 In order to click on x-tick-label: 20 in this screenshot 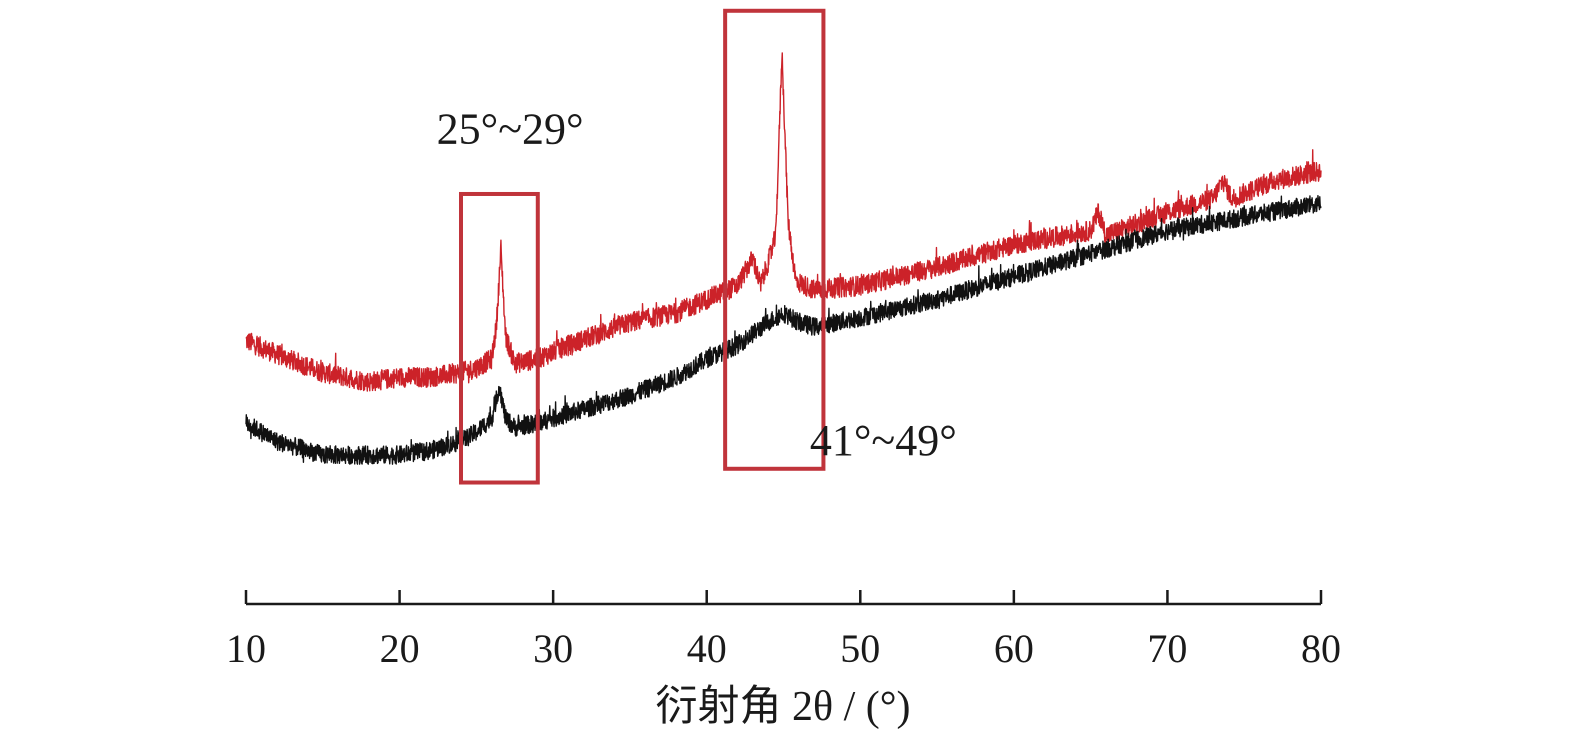, I will do `click(400, 648)`.